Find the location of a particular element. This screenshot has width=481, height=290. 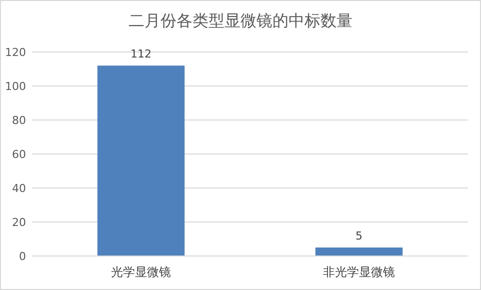

y-tick-label: 60 is located at coordinates (19, 154).